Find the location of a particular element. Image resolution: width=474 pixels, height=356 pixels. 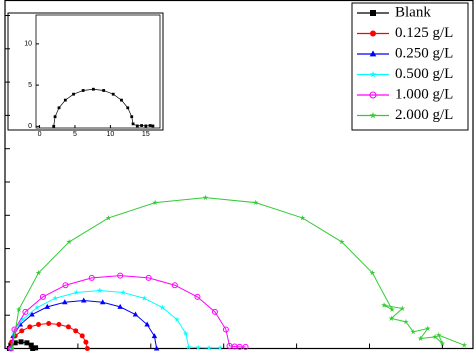

x-tick-label: 15 is located at coordinates (146, 134).